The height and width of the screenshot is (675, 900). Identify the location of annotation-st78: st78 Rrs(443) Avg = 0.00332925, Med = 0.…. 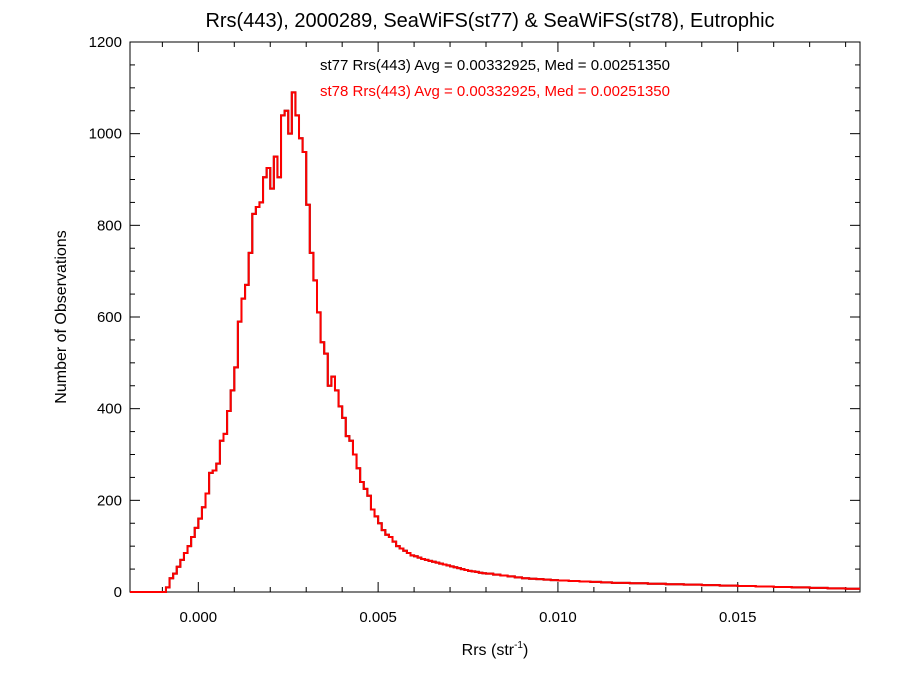
(495, 91).